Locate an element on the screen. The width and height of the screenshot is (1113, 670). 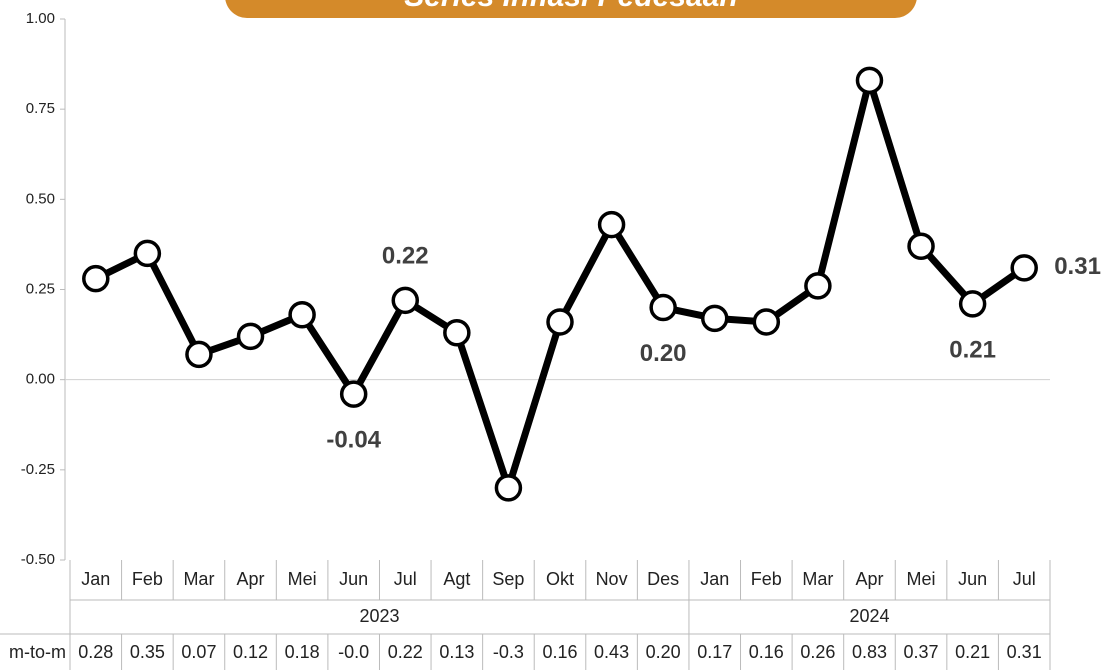
y-tick-label: 0.00 is located at coordinates (40, 379).